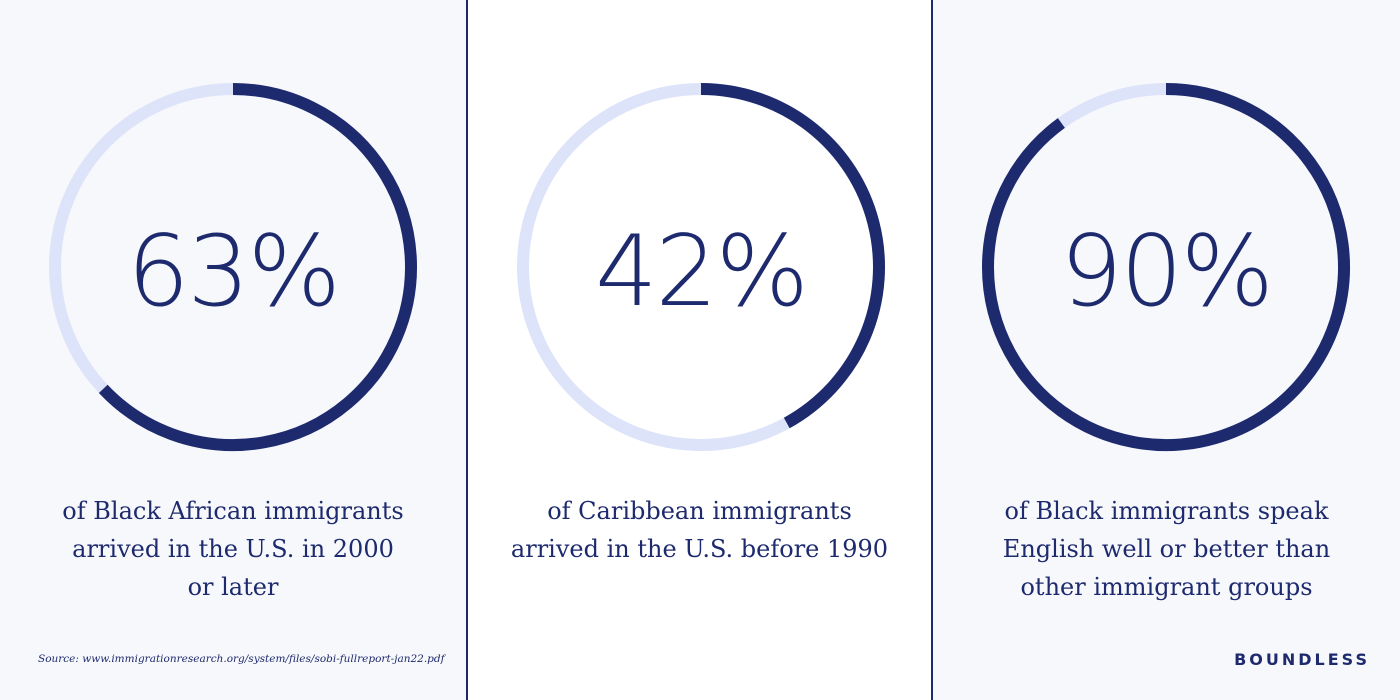  What do you see at coordinates (1166, 587) in the screenshot?
I see `caption-line: other immigrant groups` at bounding box center [1166, 587].